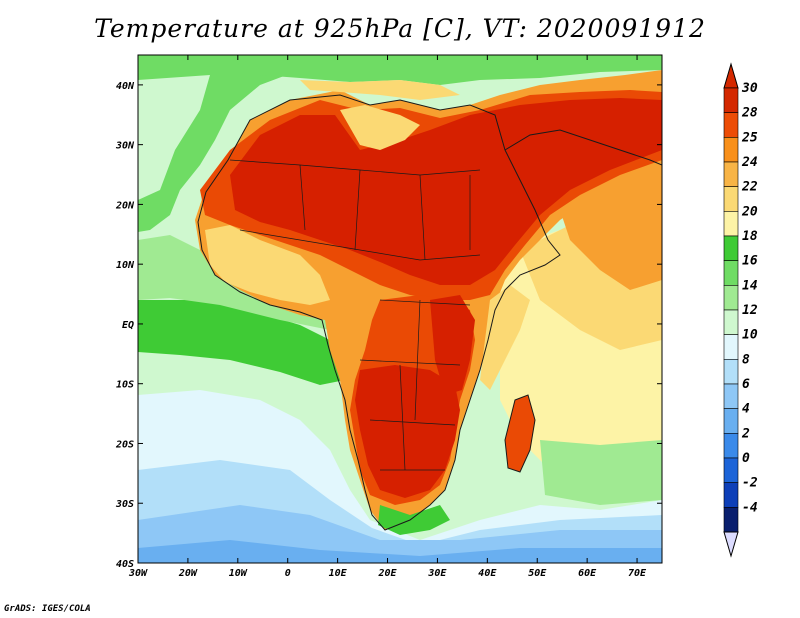 The height and width of the screenshot is (618, 800). What do you see at coordinates (241, 342) in the screenshot?
I see `atlantic-green-band` at bounding box center [241, 342].